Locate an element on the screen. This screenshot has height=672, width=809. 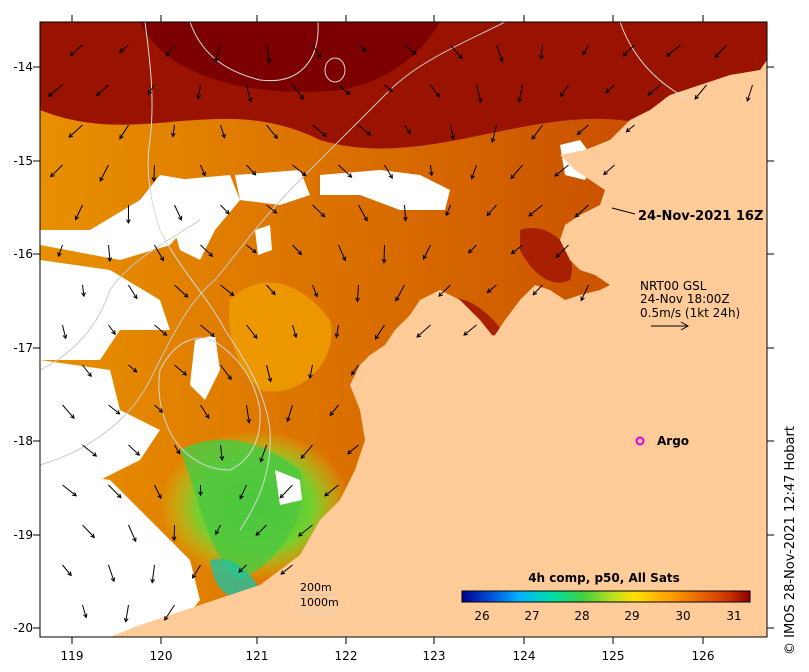
lat-tick-label: -18 is located at coordinates (23, 441).